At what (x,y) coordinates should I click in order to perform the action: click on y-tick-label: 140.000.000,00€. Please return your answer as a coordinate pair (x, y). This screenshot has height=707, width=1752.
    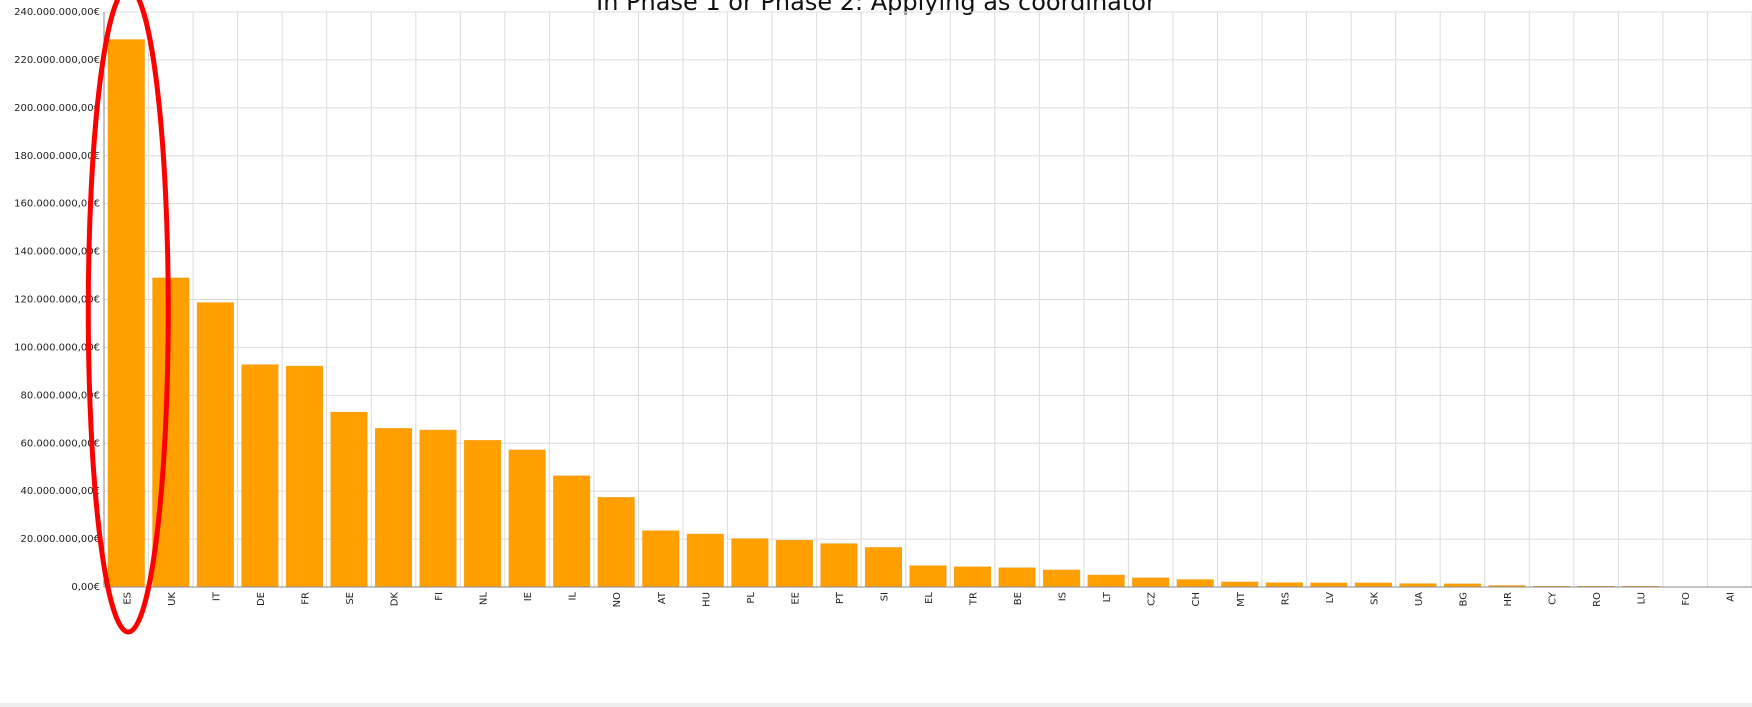
    Looking at the image, I should click on (57, 252).